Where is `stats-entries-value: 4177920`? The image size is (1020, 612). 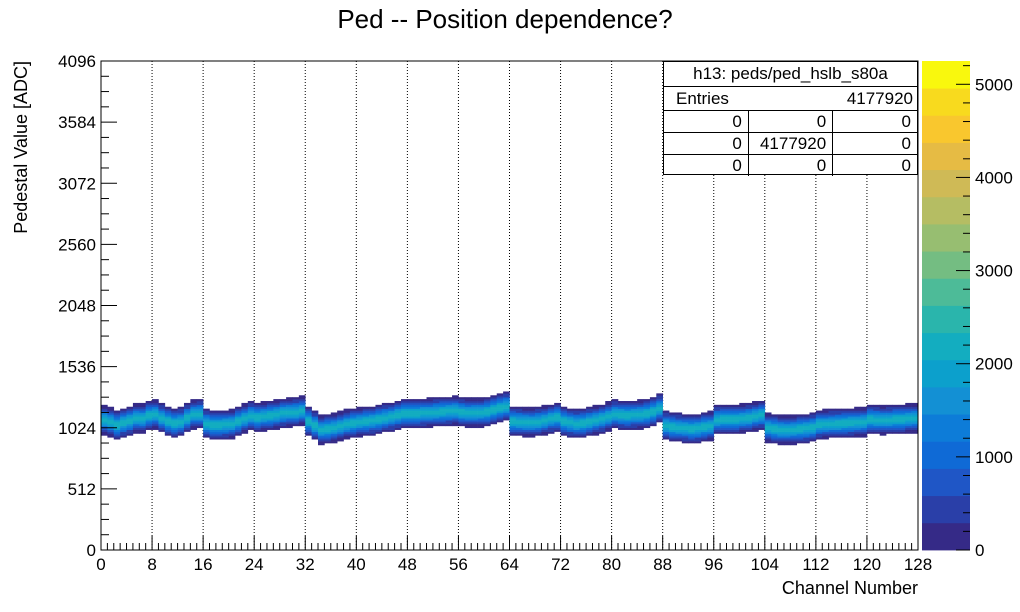 stats-entries-value: 4177920 is located at coordinates (879, 98).